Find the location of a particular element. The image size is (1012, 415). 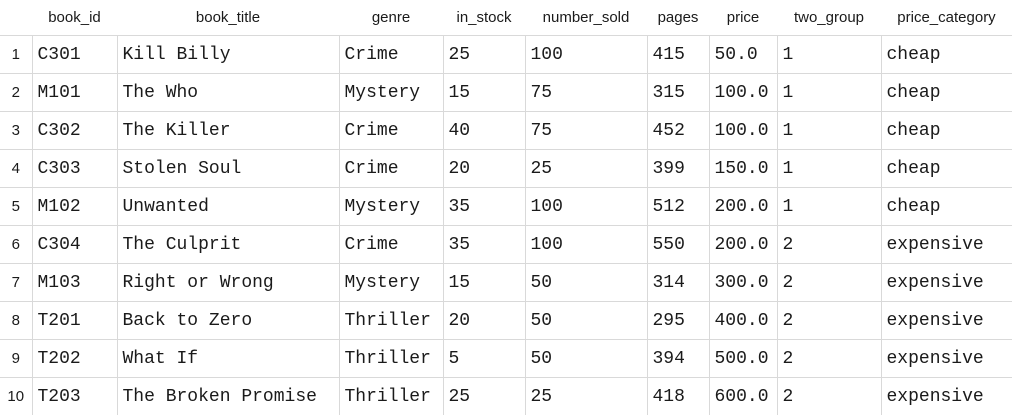

column-header-price: price is located at coordinates (743, 18).